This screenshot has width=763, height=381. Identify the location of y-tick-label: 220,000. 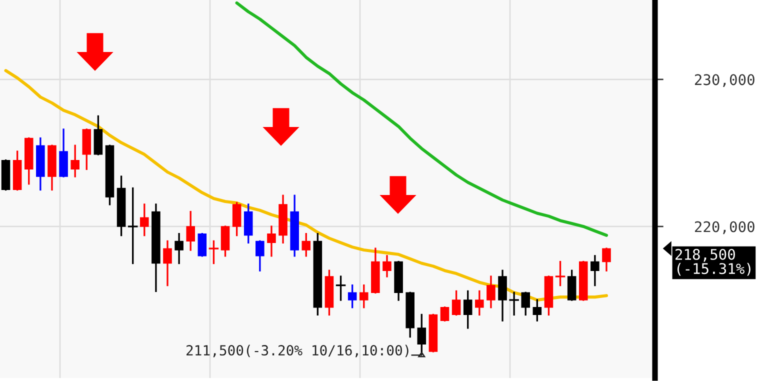
(724, 227).